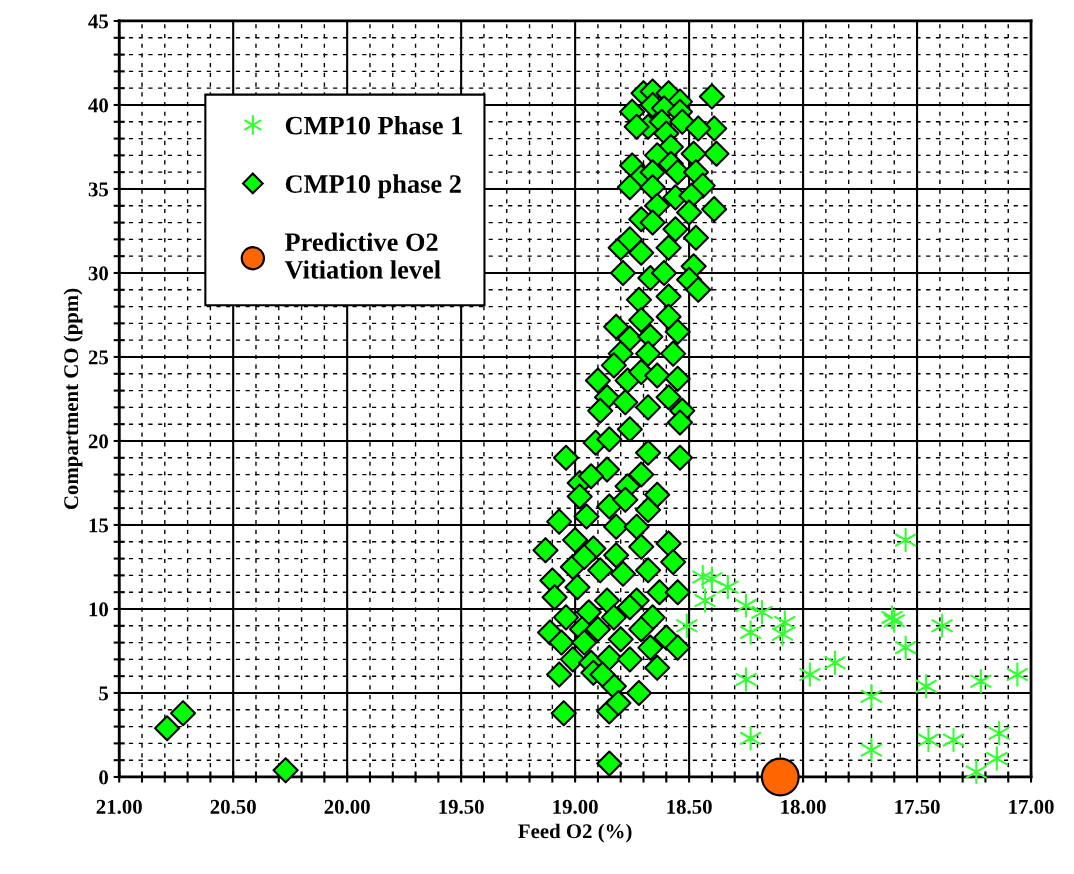 The width and height of the screenshot is (1074, 874). What do you see at coordinates (362, 255) in the screenshot?
I see `legend-label: Predictive O2 Vitiation level` at bounding box center [362, 255].